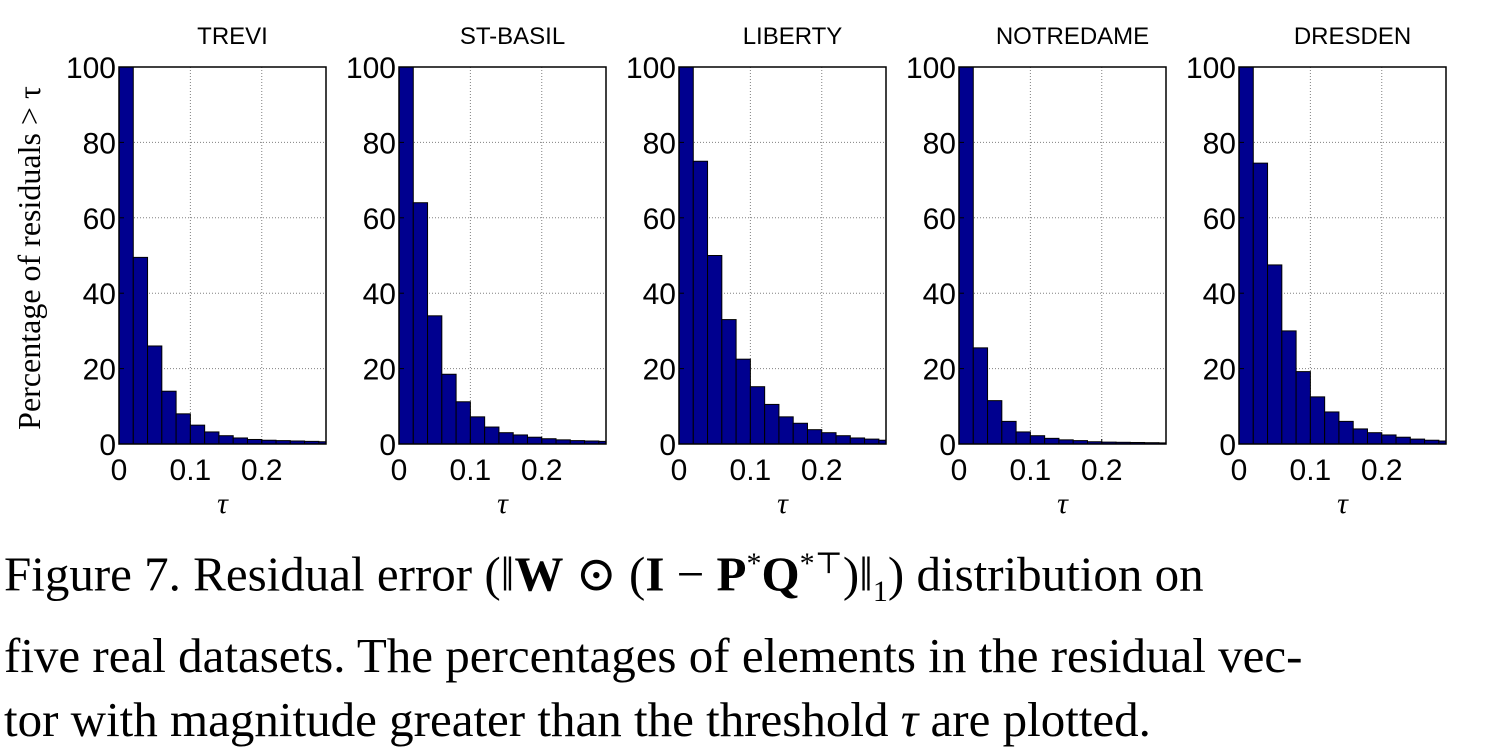  I want to click on caption-text: Figure 7. Residual error (‖, so click(259, 574).